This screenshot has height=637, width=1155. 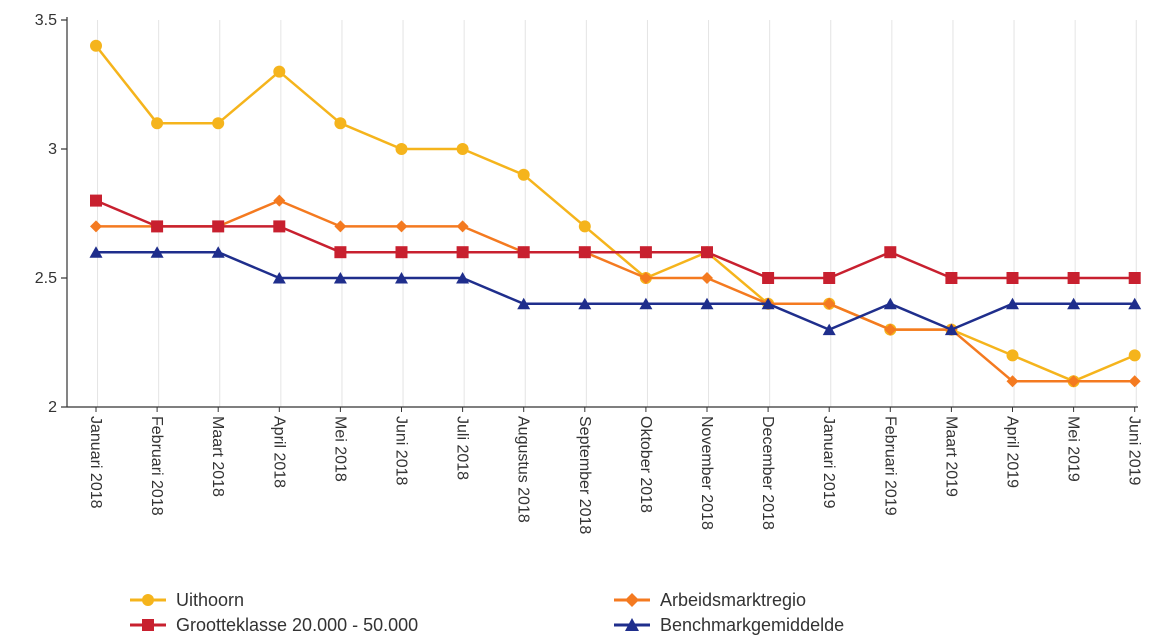 What do you see at coordinates (1073, 449) in the screenshot?
I see `x-tick-label: Mei 2019` at bounding box center [1073, 449].